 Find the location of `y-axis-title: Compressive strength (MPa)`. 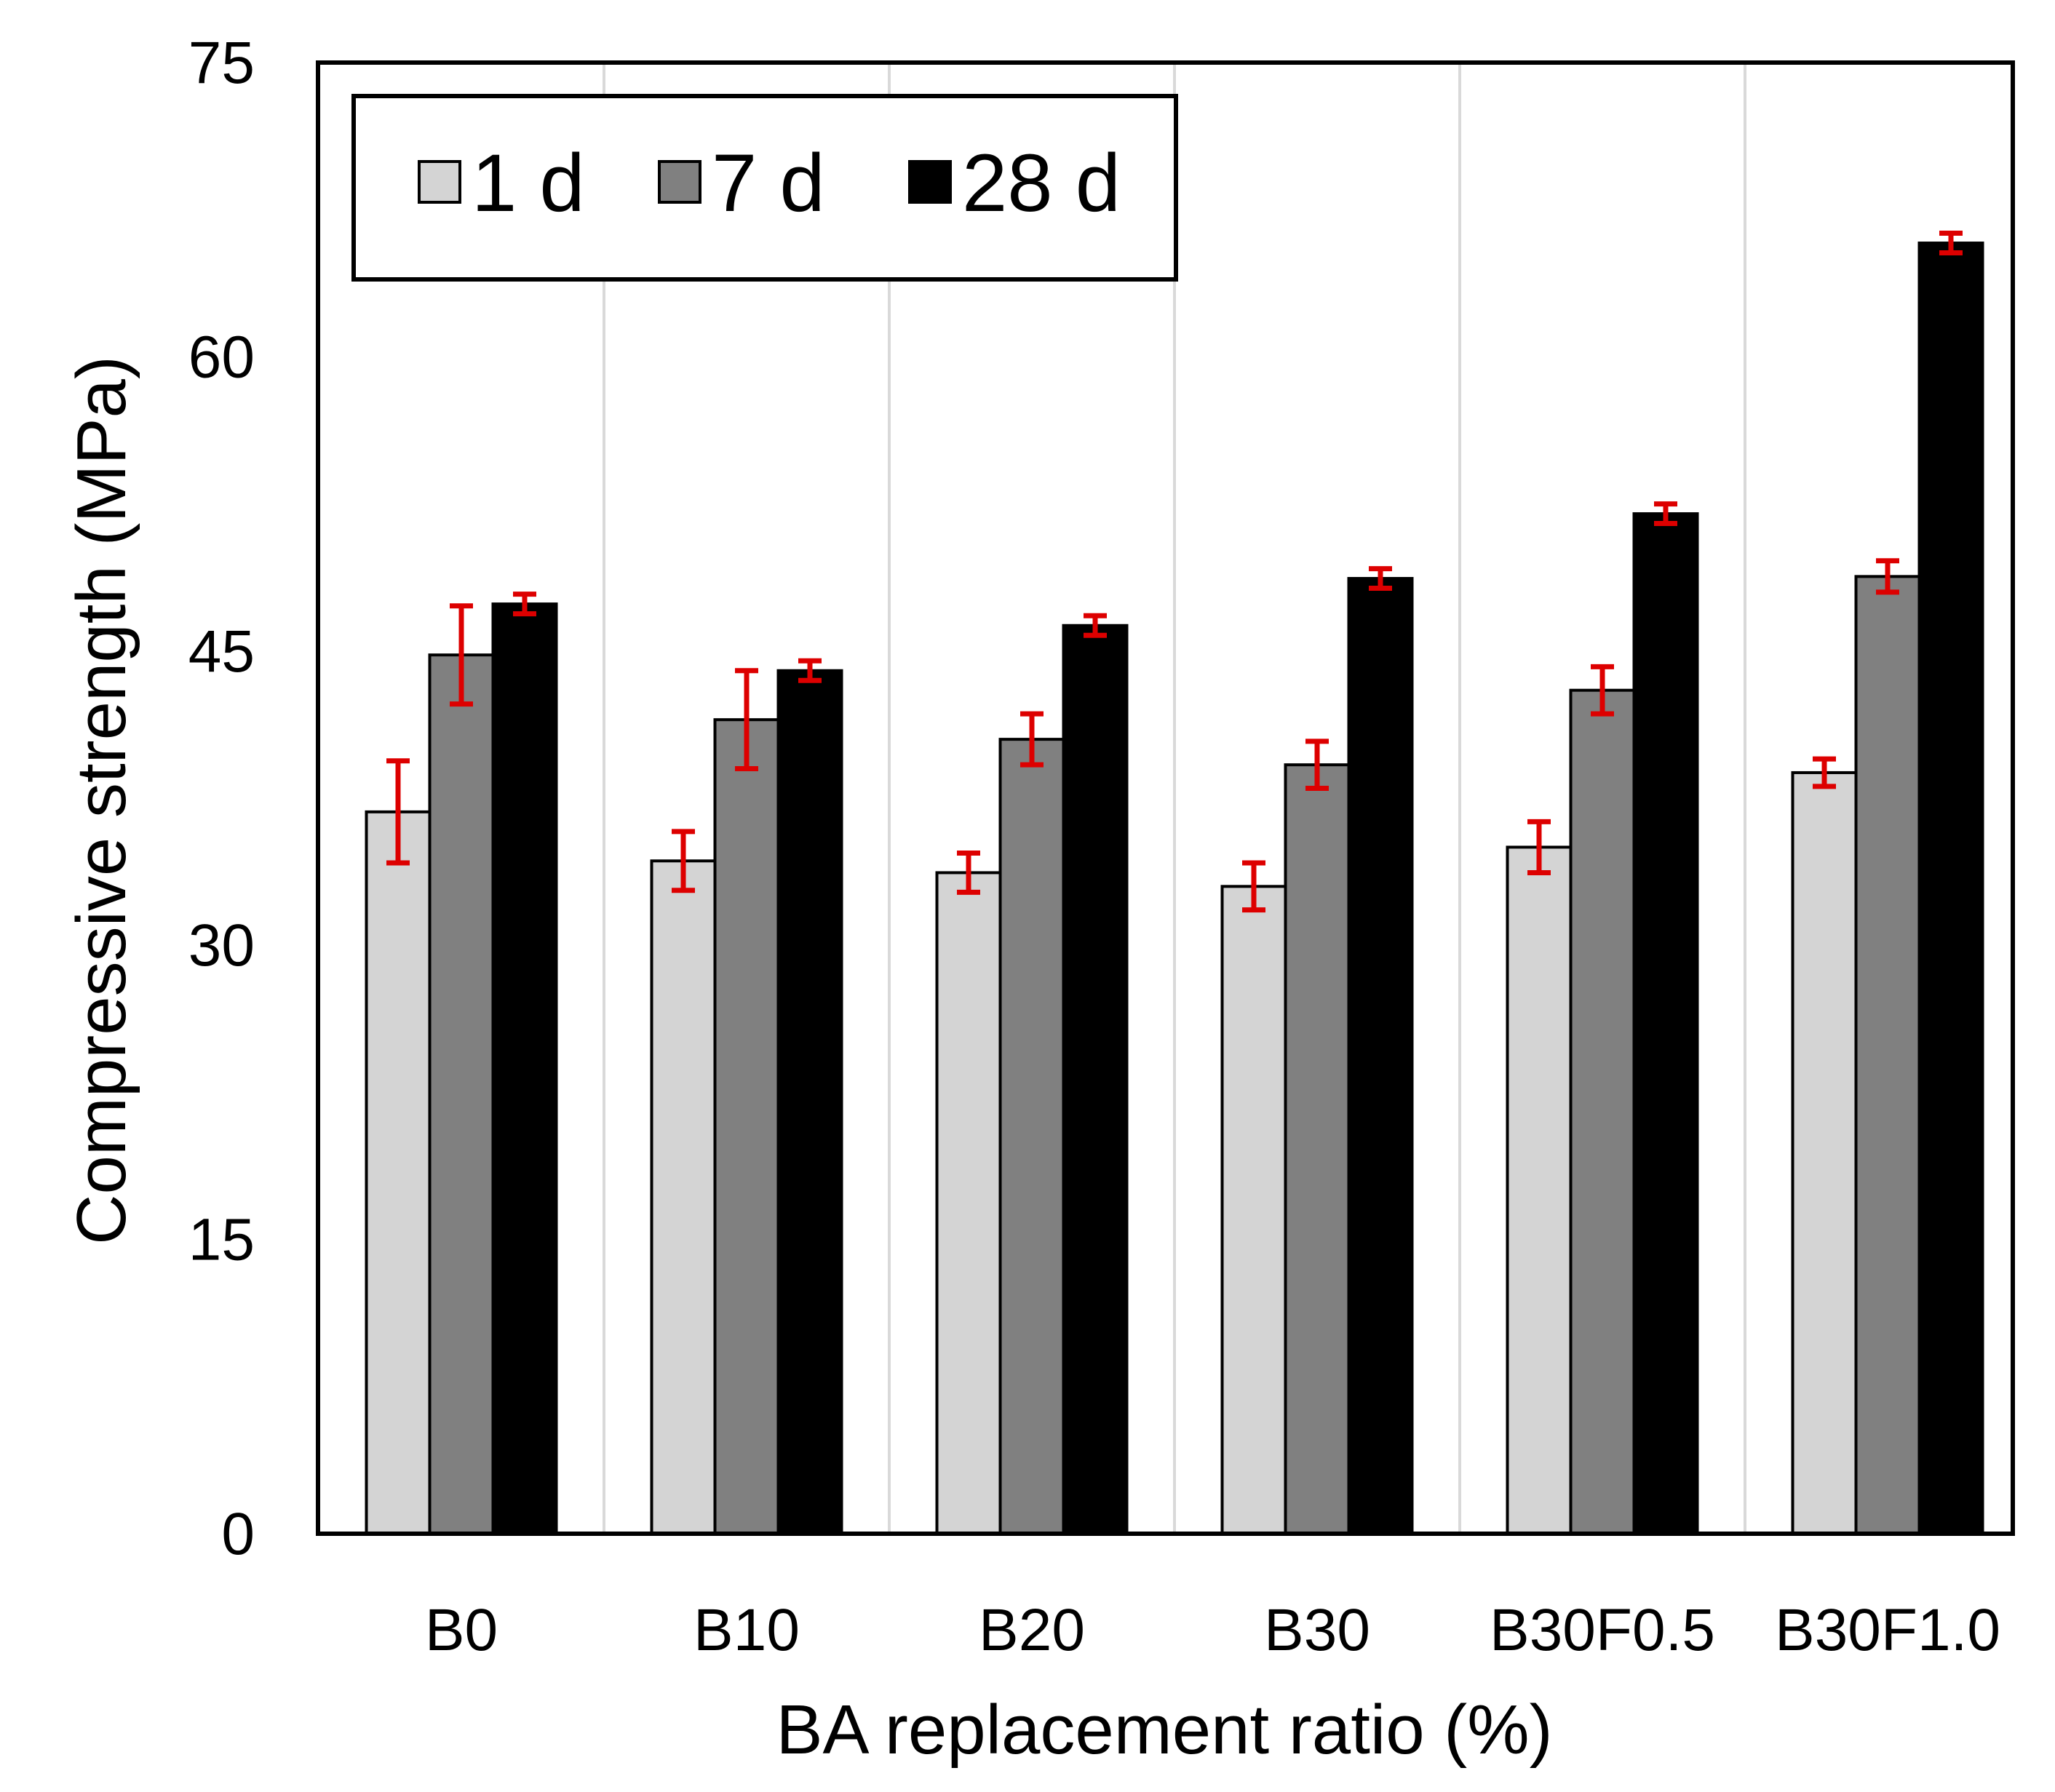

y-axis-title: Compressive strength (MPa) is located at coordinates (101, 800).